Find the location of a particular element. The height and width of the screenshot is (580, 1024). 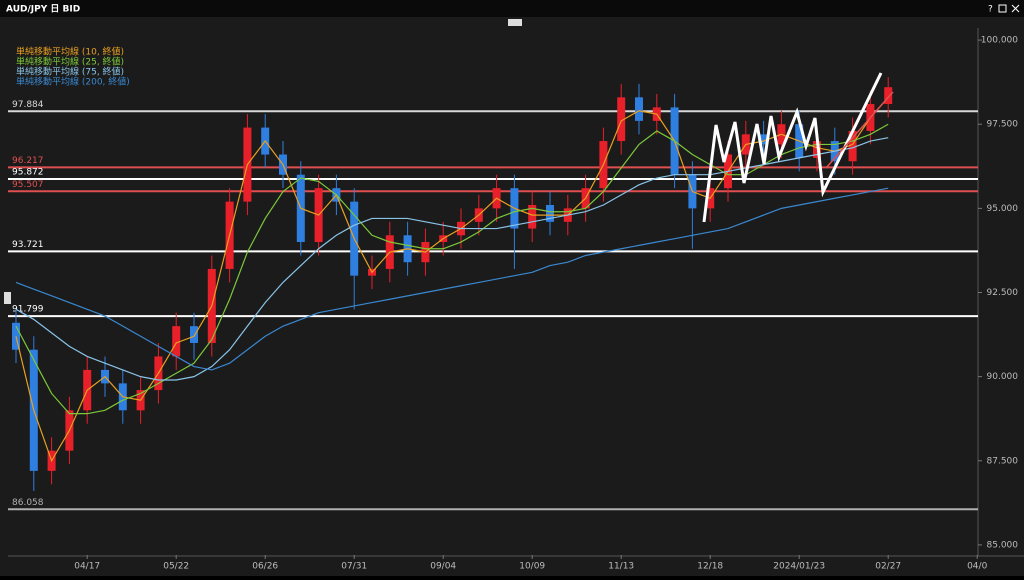

side-handle is located at coordinates (7, 298).